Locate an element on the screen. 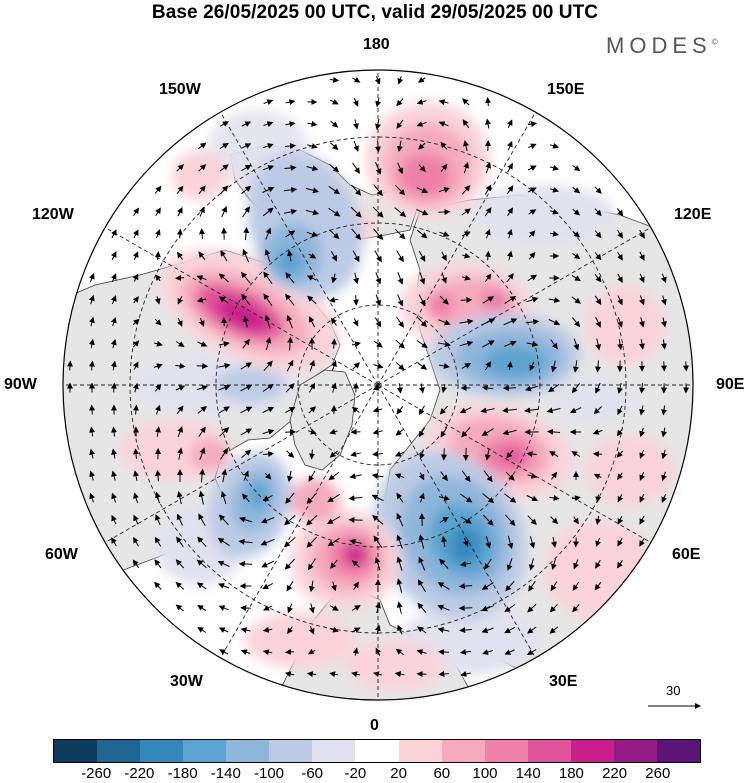 Image resolution: width=750 pixels, height=783 pixels. anomaly-positive-siberia-core is located at coordinates (495, 300).